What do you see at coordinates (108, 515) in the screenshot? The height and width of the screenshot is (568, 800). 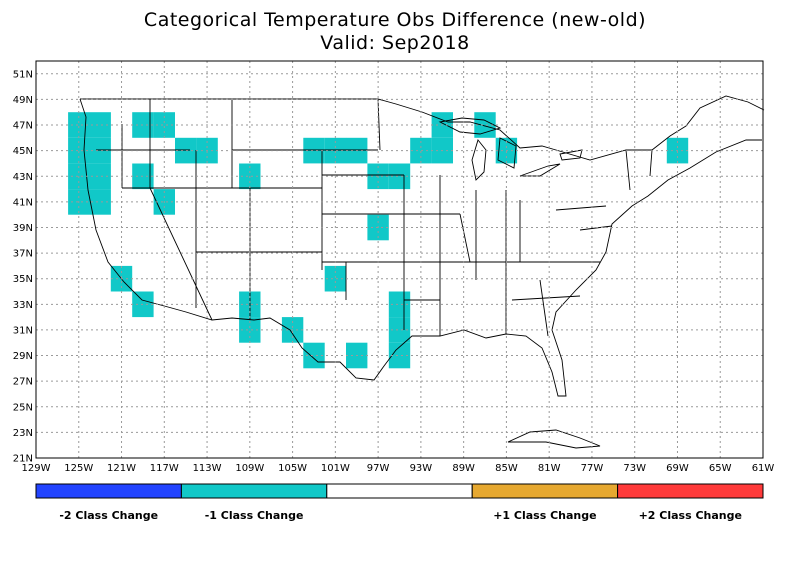 I see `legend-label: -2 Class Change` at bounding box center [108, 515].